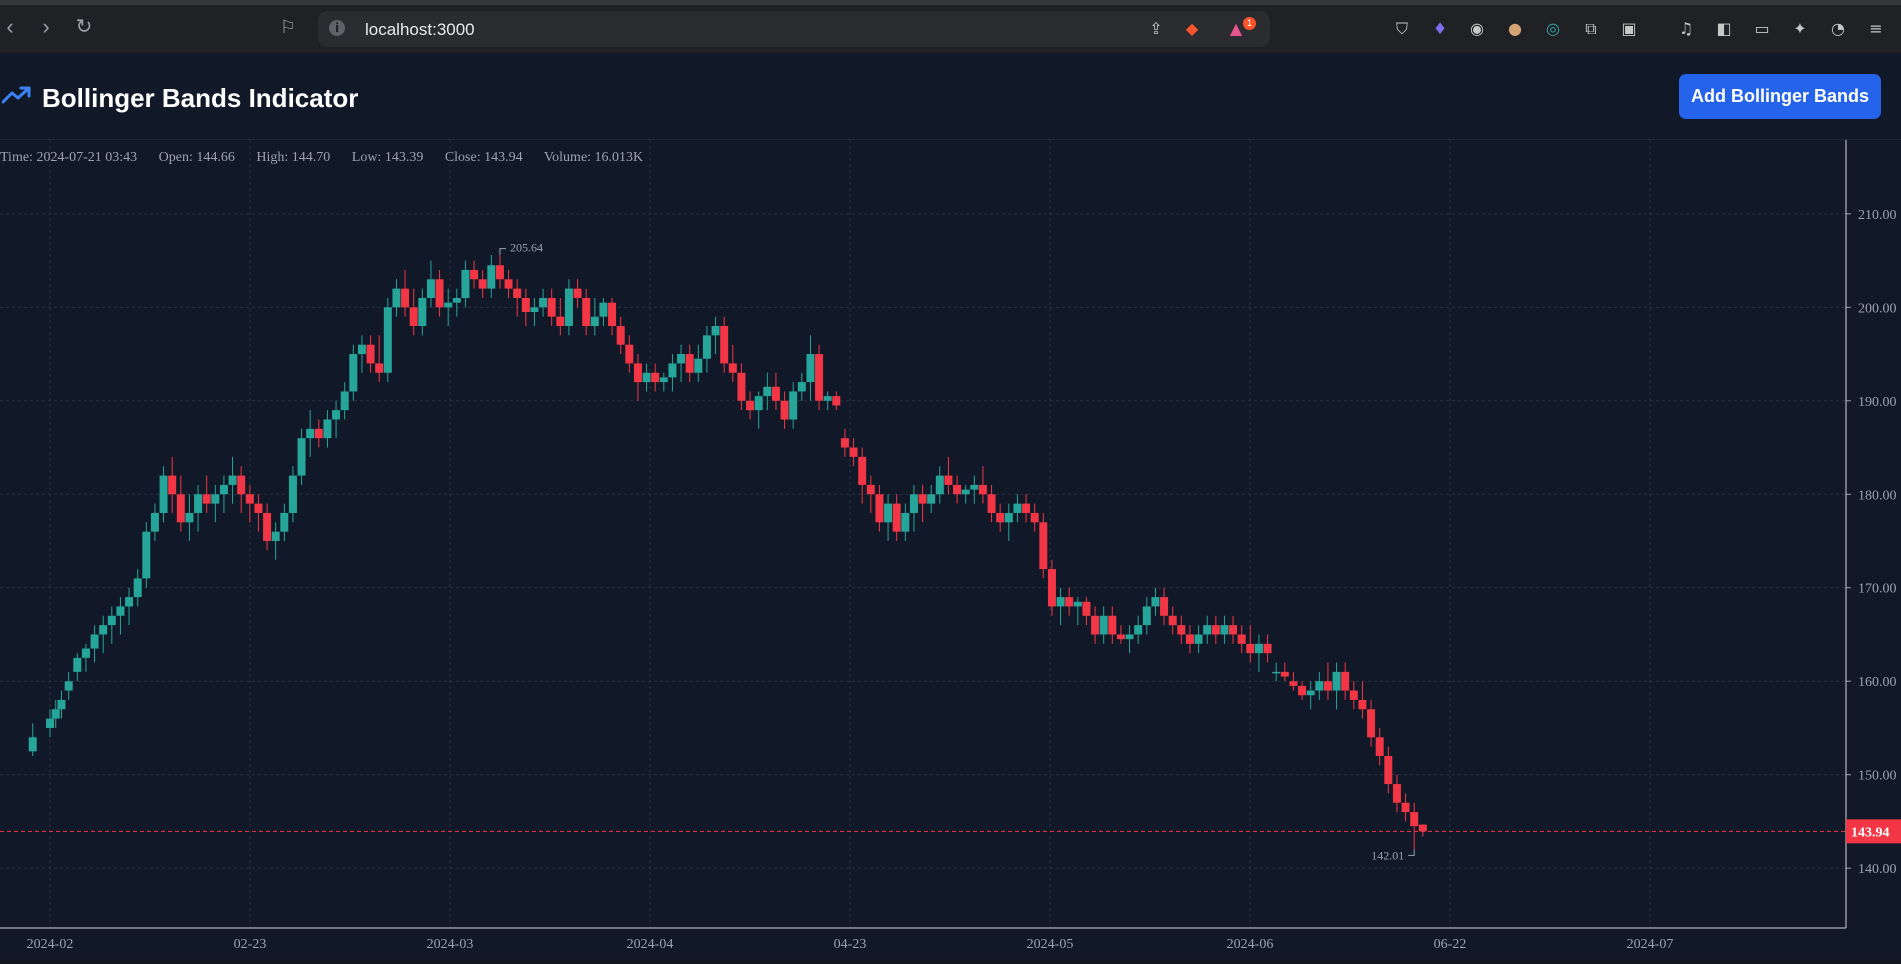 The height and width of the screenshot is (964, 1901). Describe the element at coordinates (1876, 28) in the screenshot. I see `menu-icon: ≡` at that location.